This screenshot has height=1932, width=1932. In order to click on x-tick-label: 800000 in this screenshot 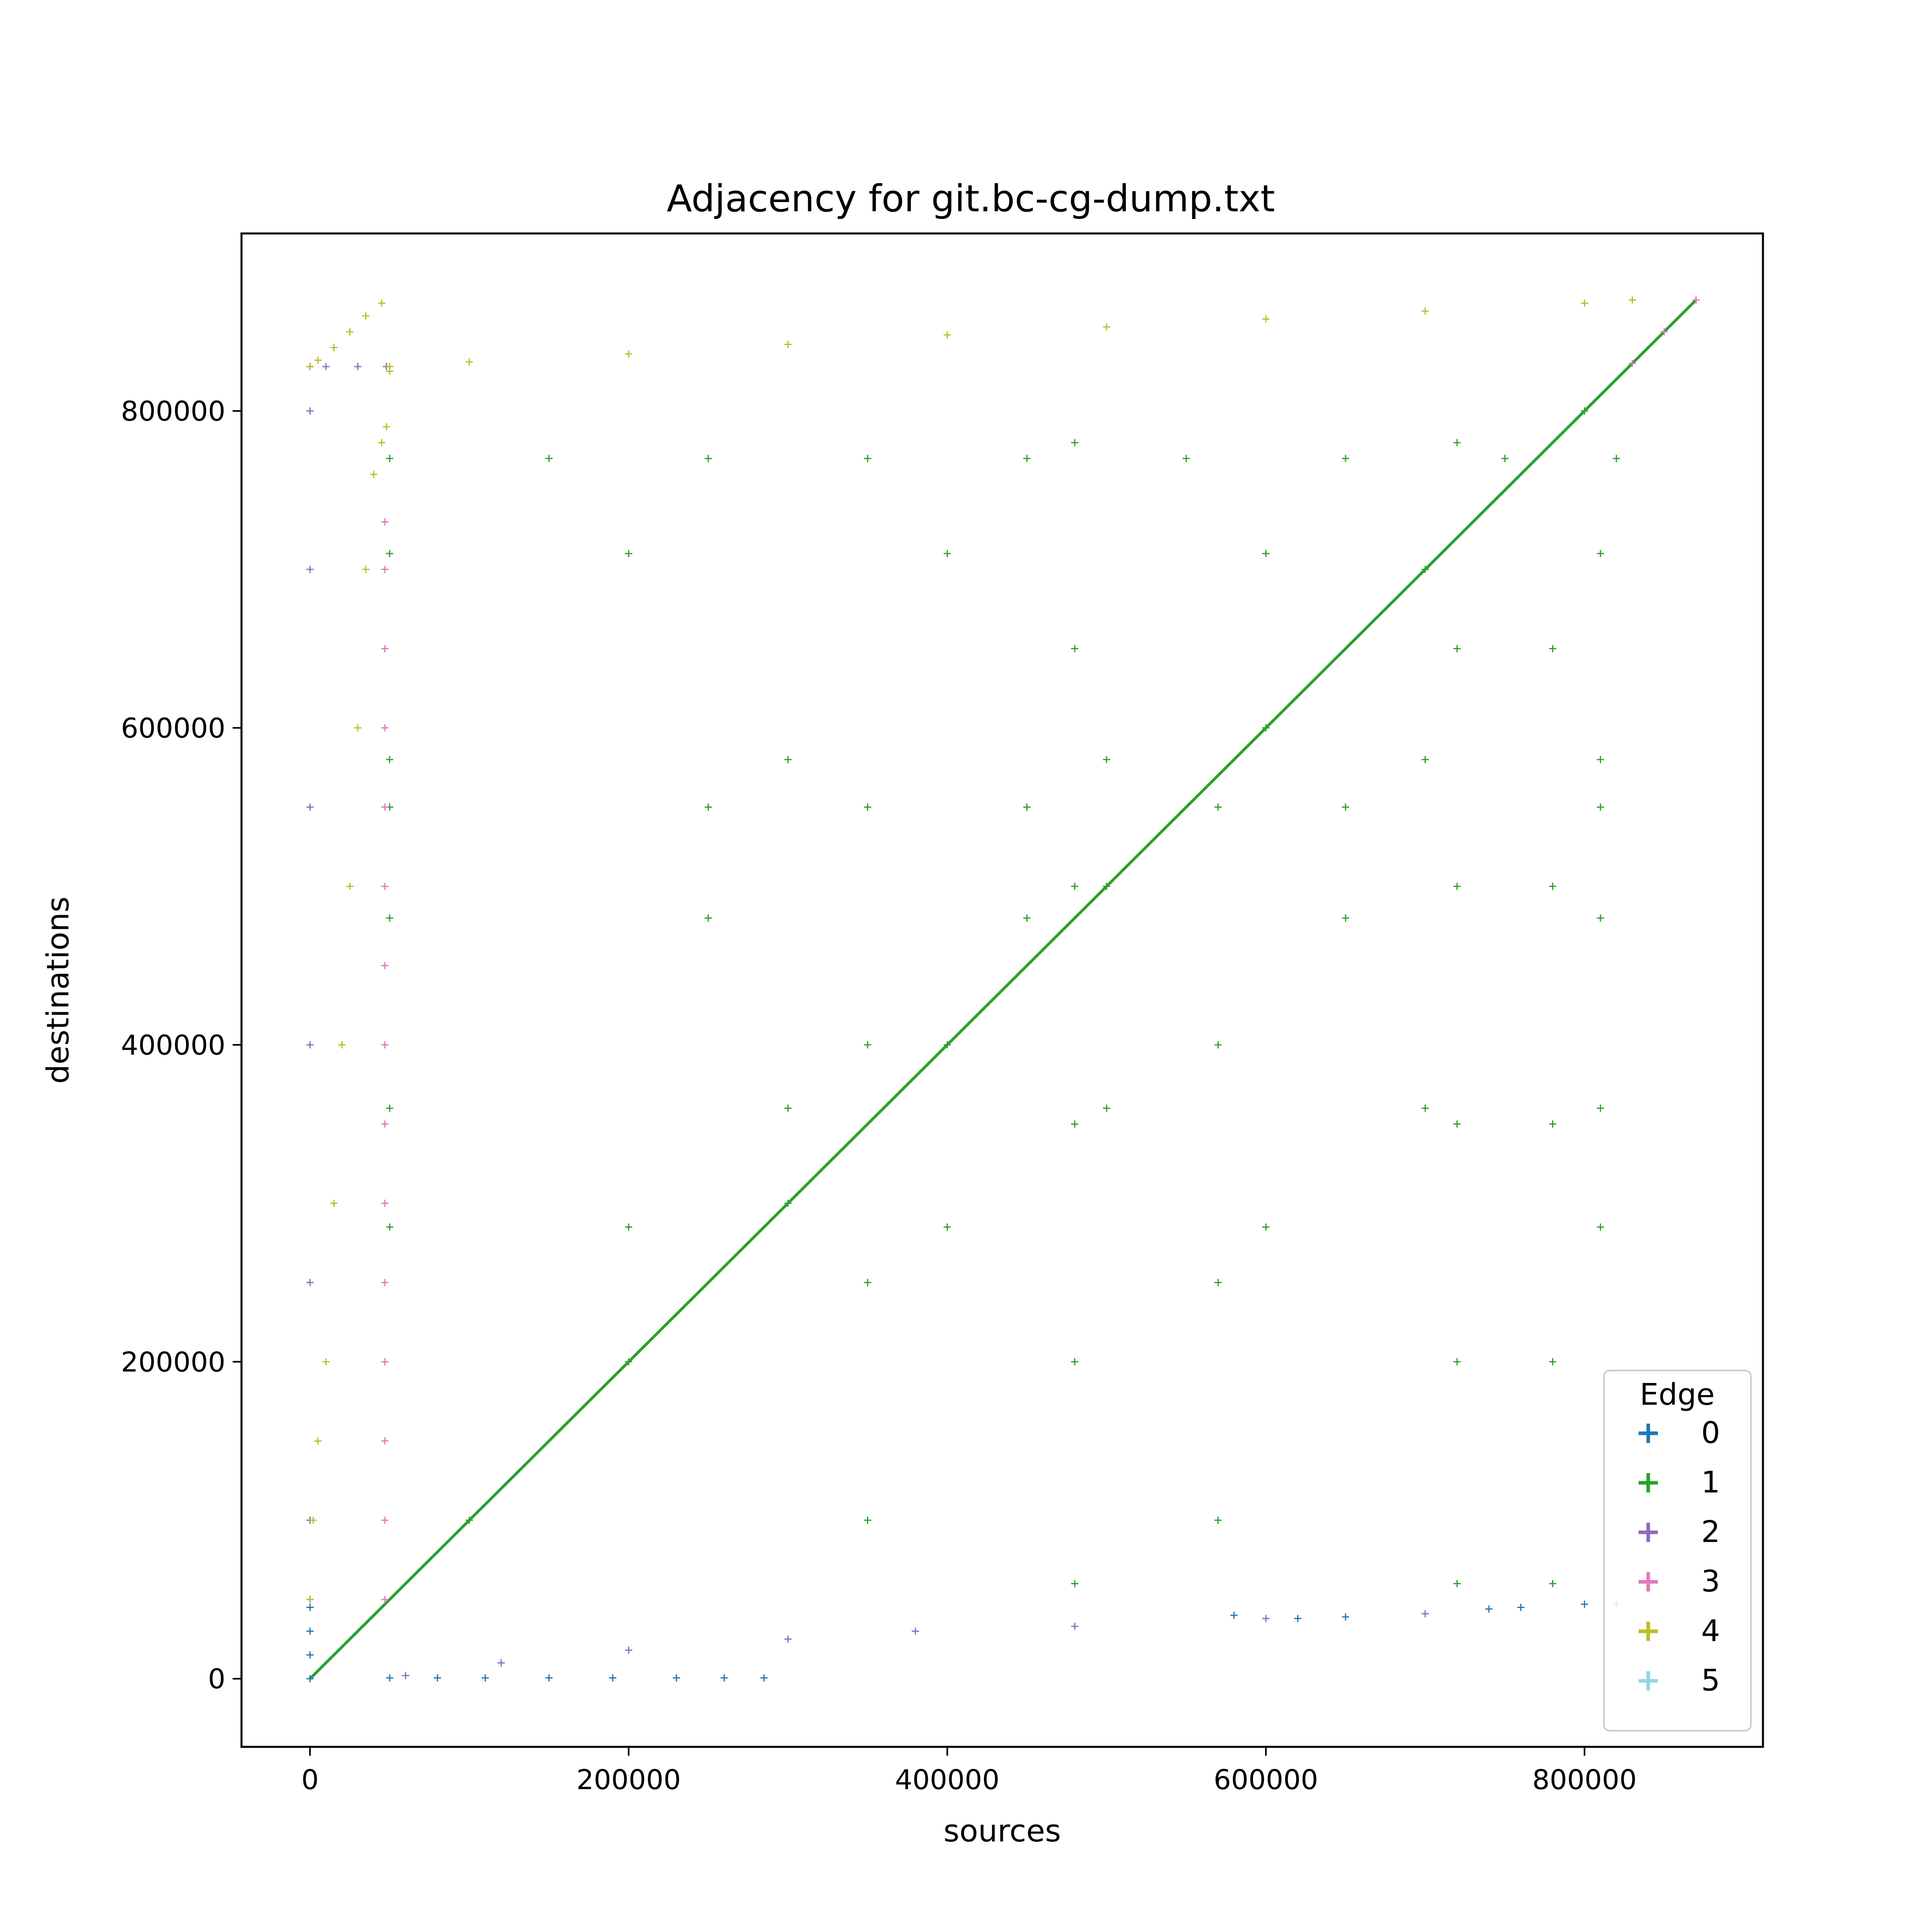, I will do `click(1584, 1780)`.